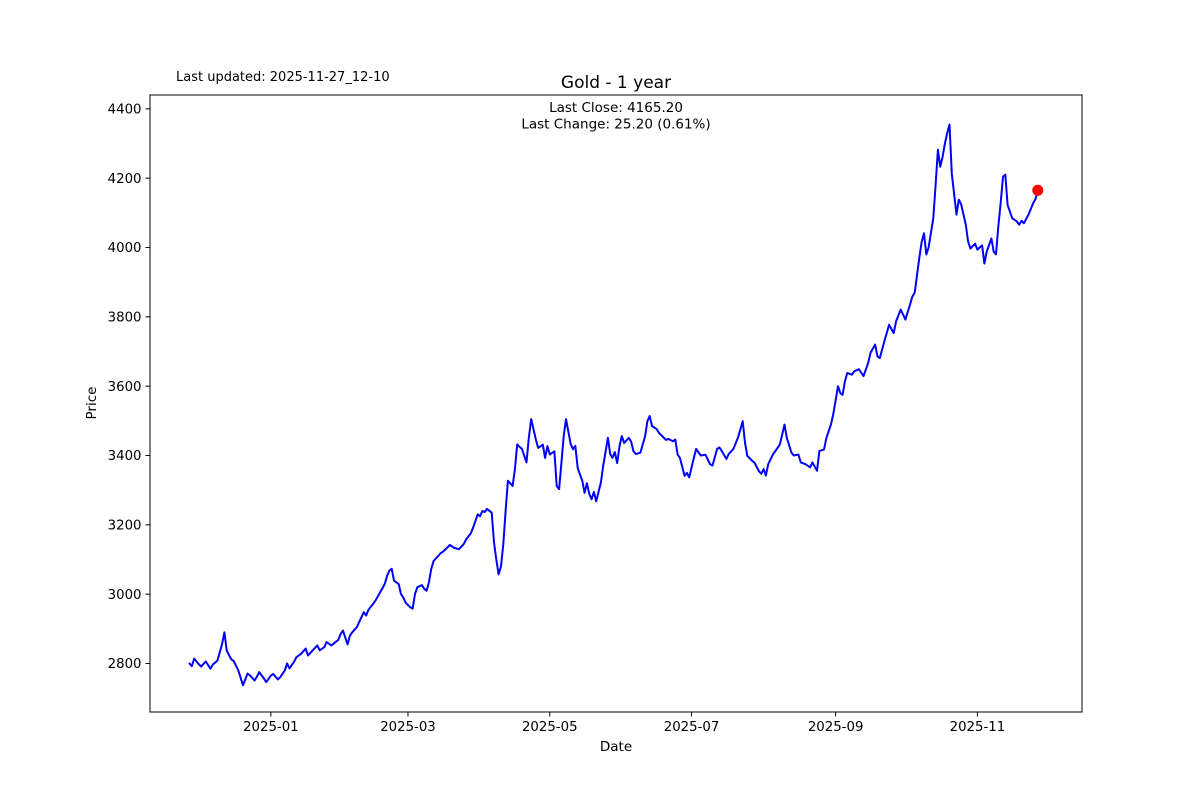 This screenshot has width=1200, height=800. I want to click on y-tick-label: 4400, so click(125, 110).